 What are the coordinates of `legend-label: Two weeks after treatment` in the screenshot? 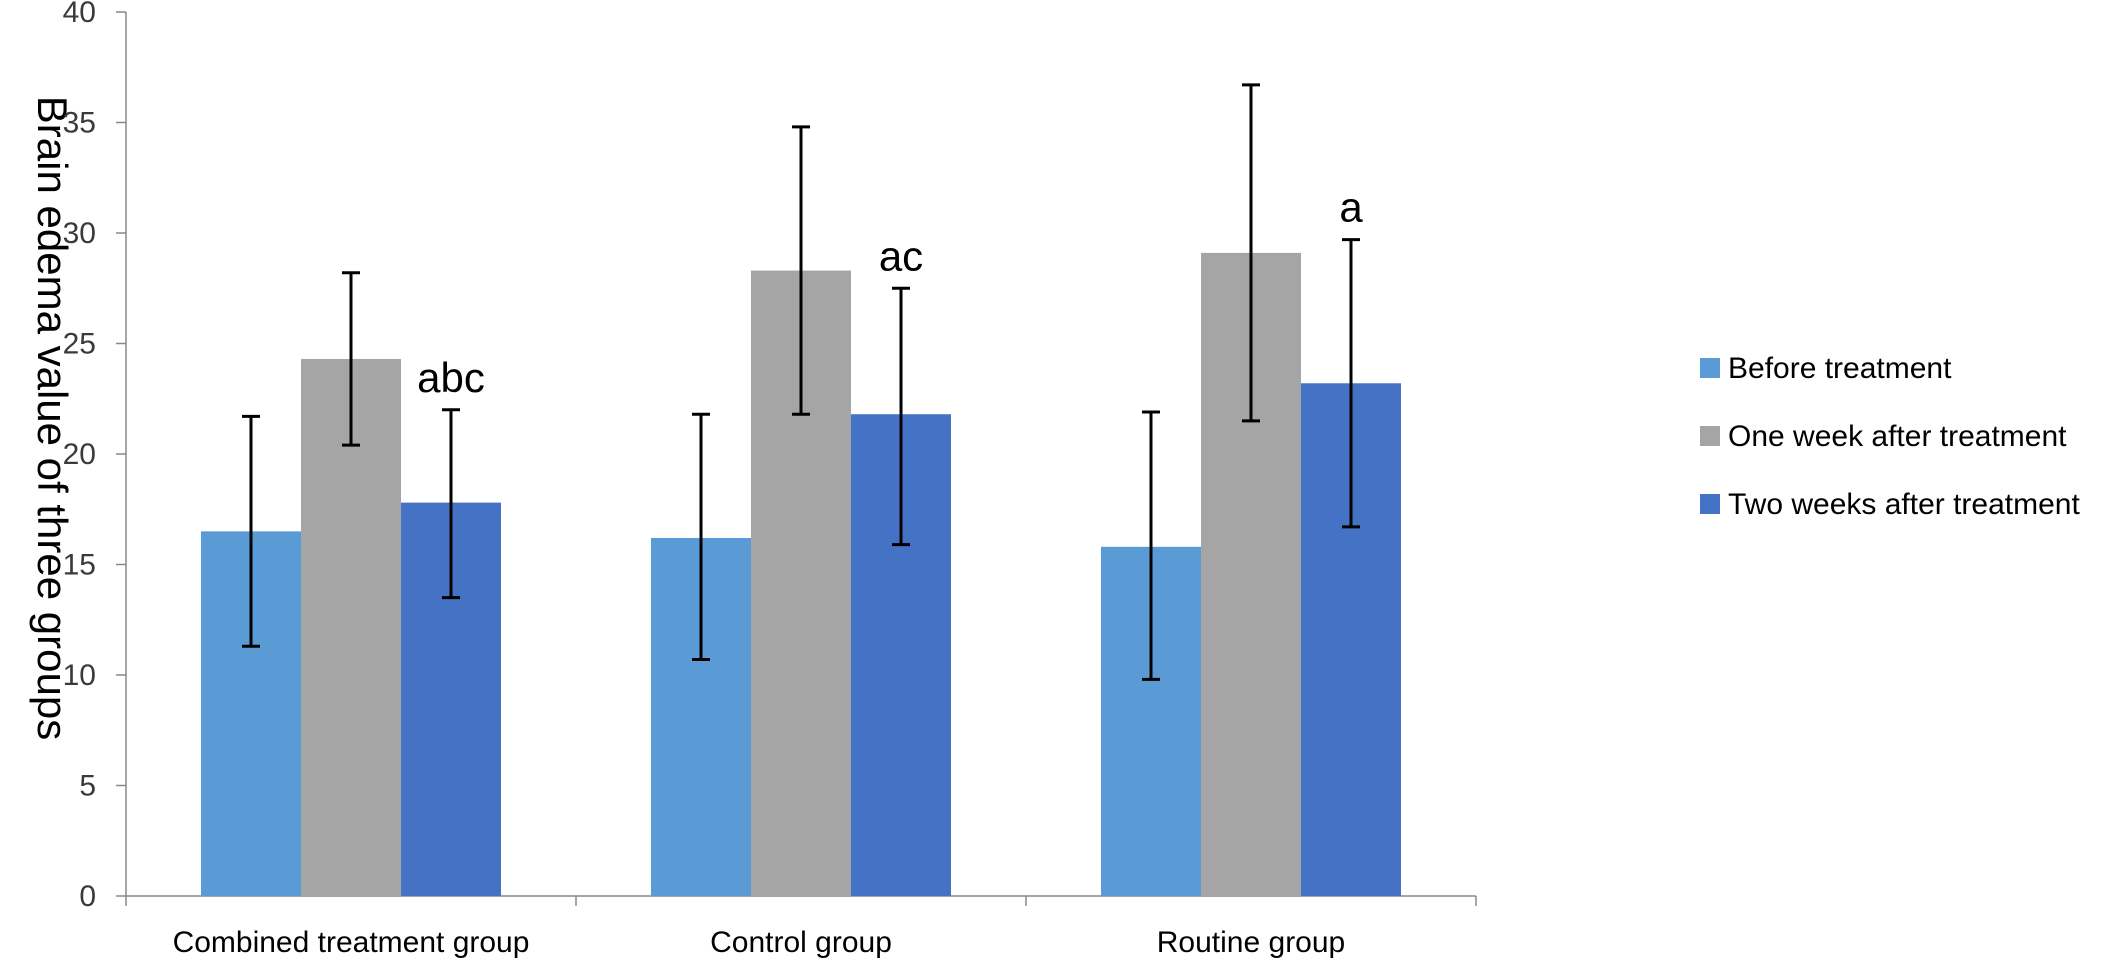 It's located at (1904, 504).